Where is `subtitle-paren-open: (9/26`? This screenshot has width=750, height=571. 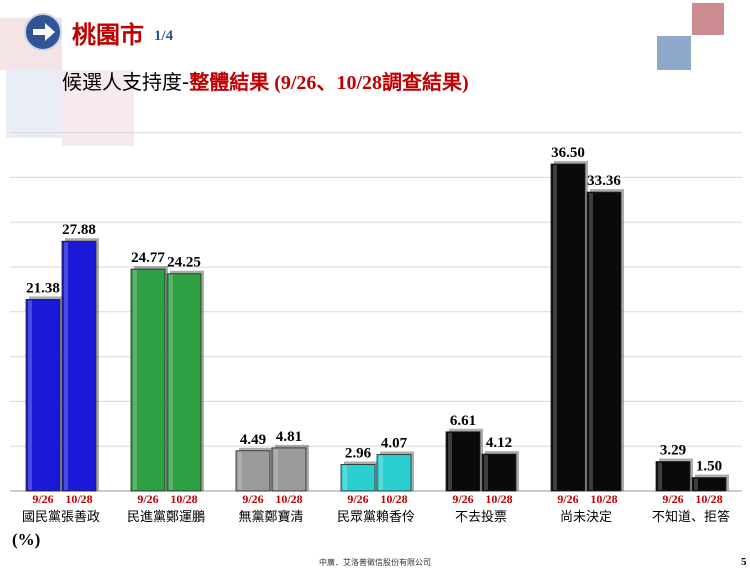
subtitle-paren-open: (9/26 is located at coordinates (293, 83).